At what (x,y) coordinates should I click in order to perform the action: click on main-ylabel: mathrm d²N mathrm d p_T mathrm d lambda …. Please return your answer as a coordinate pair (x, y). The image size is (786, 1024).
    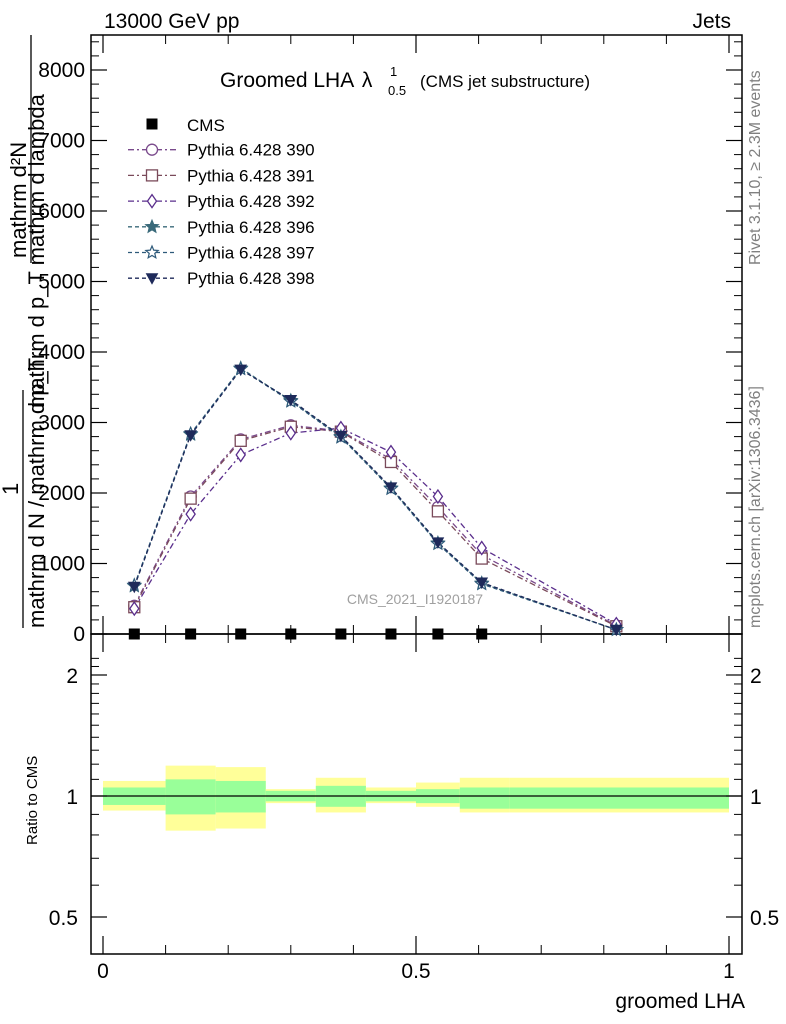
    Looking at the image, I should click on (24, 331).